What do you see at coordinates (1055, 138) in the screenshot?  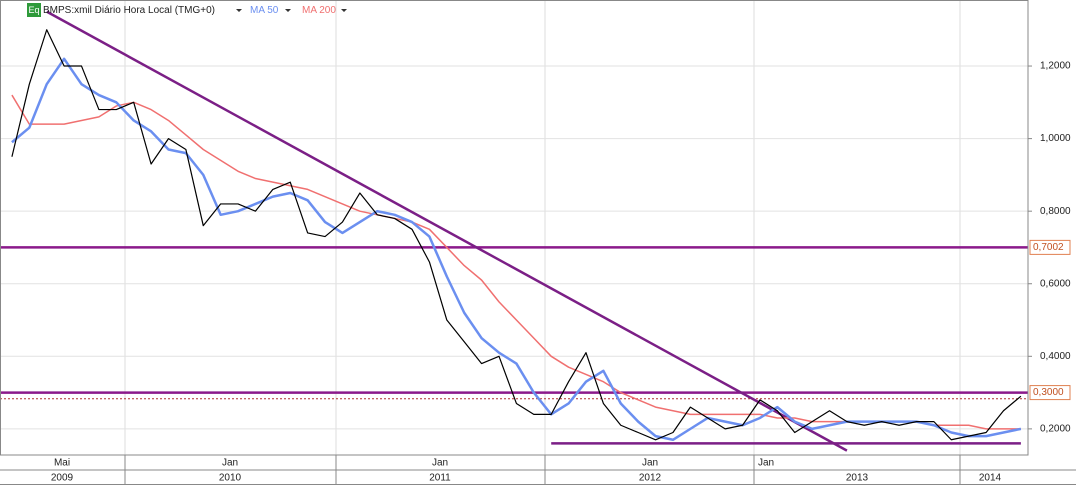 I see `y-tick-label: 1,0000` at bounding box center [1055, 138].